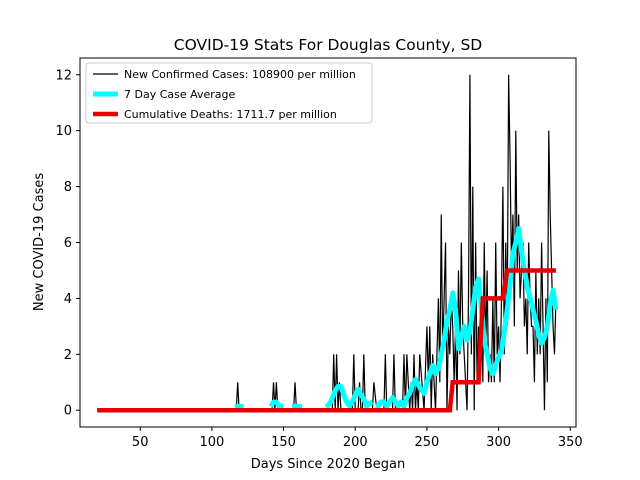 The image size is (640, 480). What do you see at coordinates (328, 464) in the screenshot?
I see `x-axis-title: Days Since 2020 Began` at bounding box center [328, 464].